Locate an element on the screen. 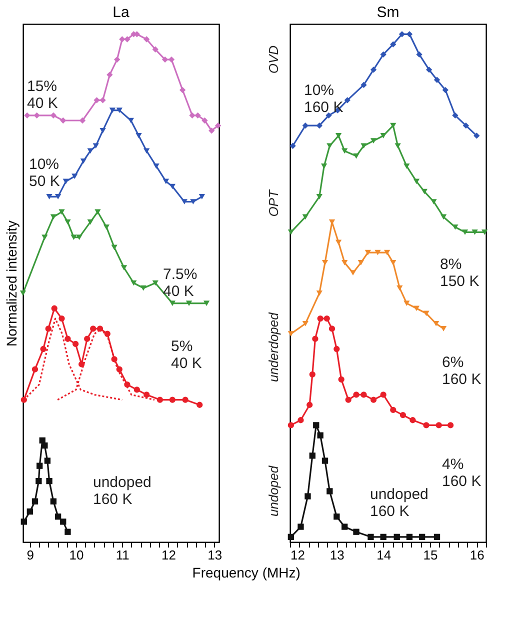 The height and width of the screenshot is (627, 509). text: undoped is located at coordinates (273, 491).